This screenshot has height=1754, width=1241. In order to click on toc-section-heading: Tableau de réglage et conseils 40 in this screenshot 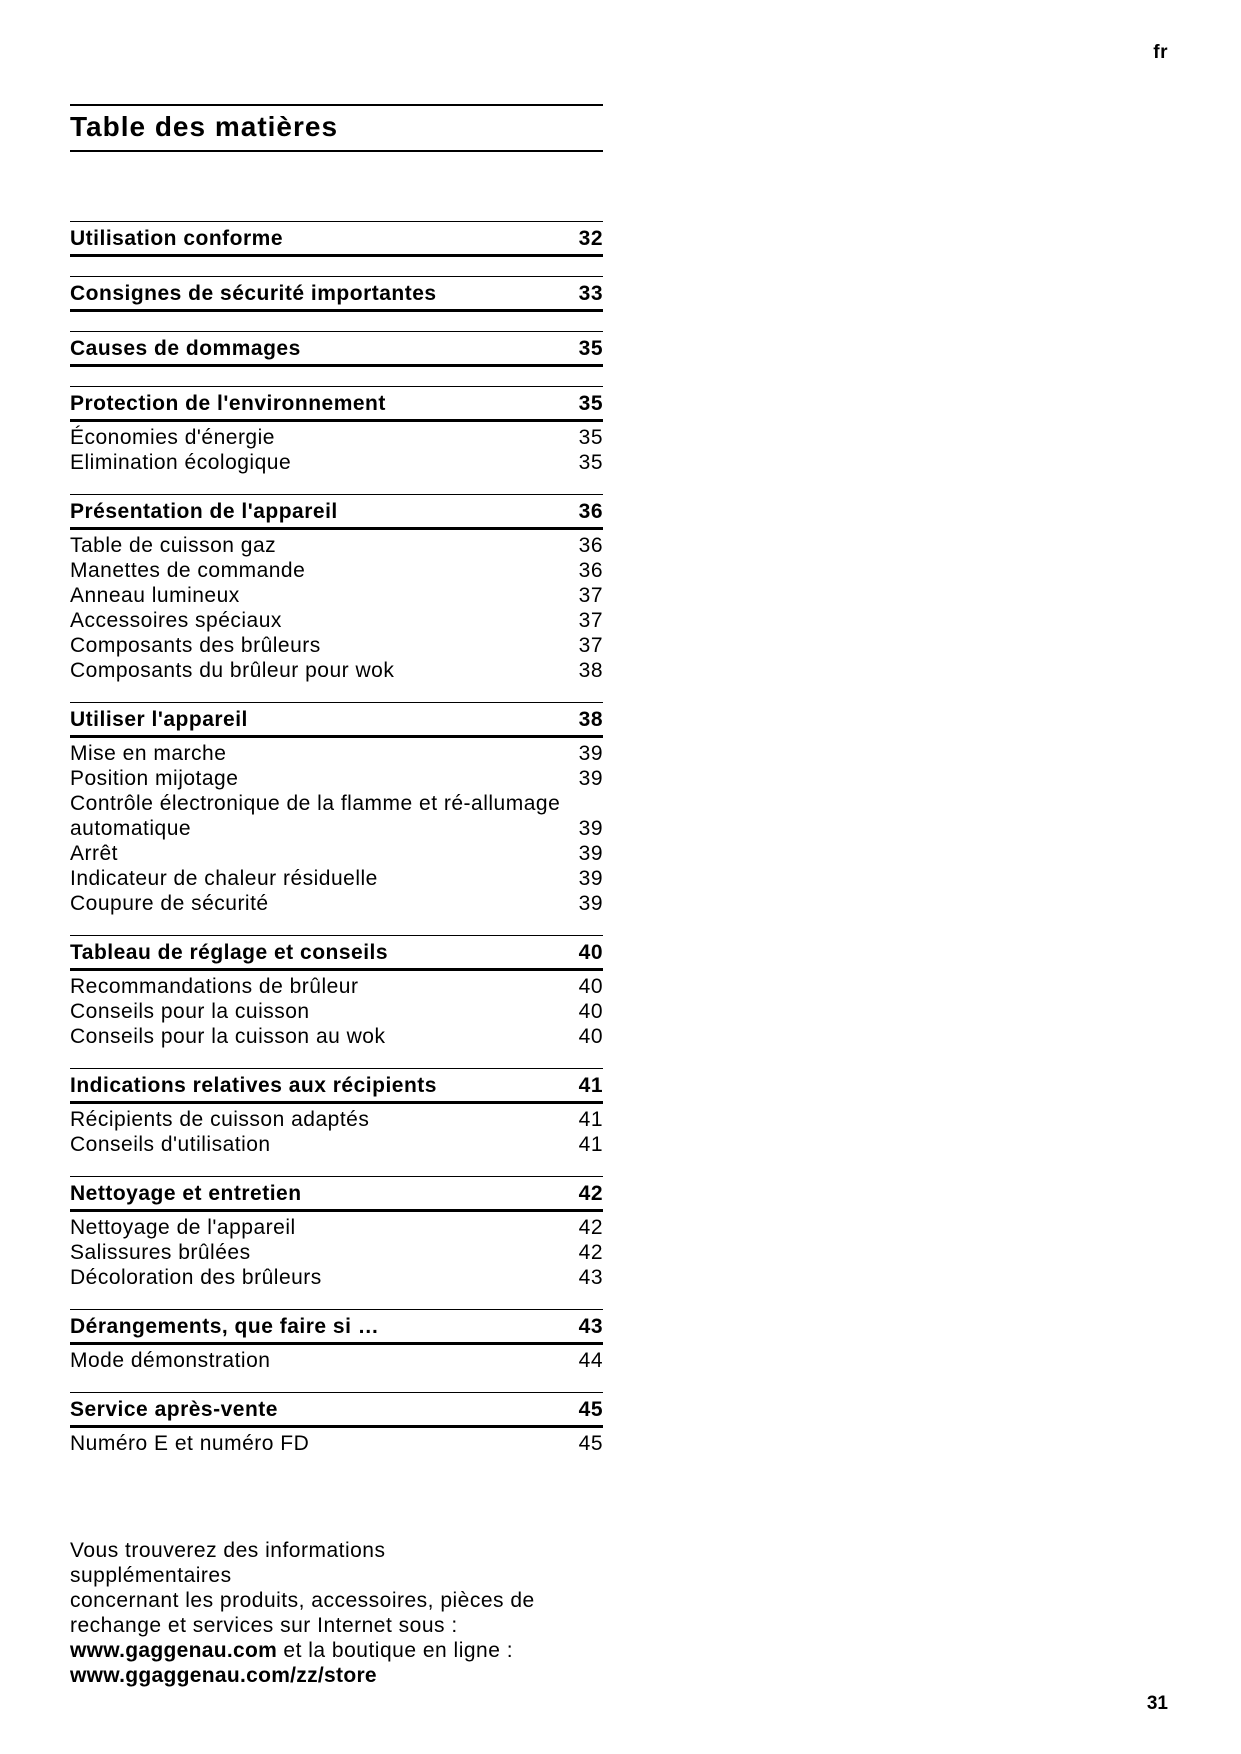, I will do `click(336, 953)`.